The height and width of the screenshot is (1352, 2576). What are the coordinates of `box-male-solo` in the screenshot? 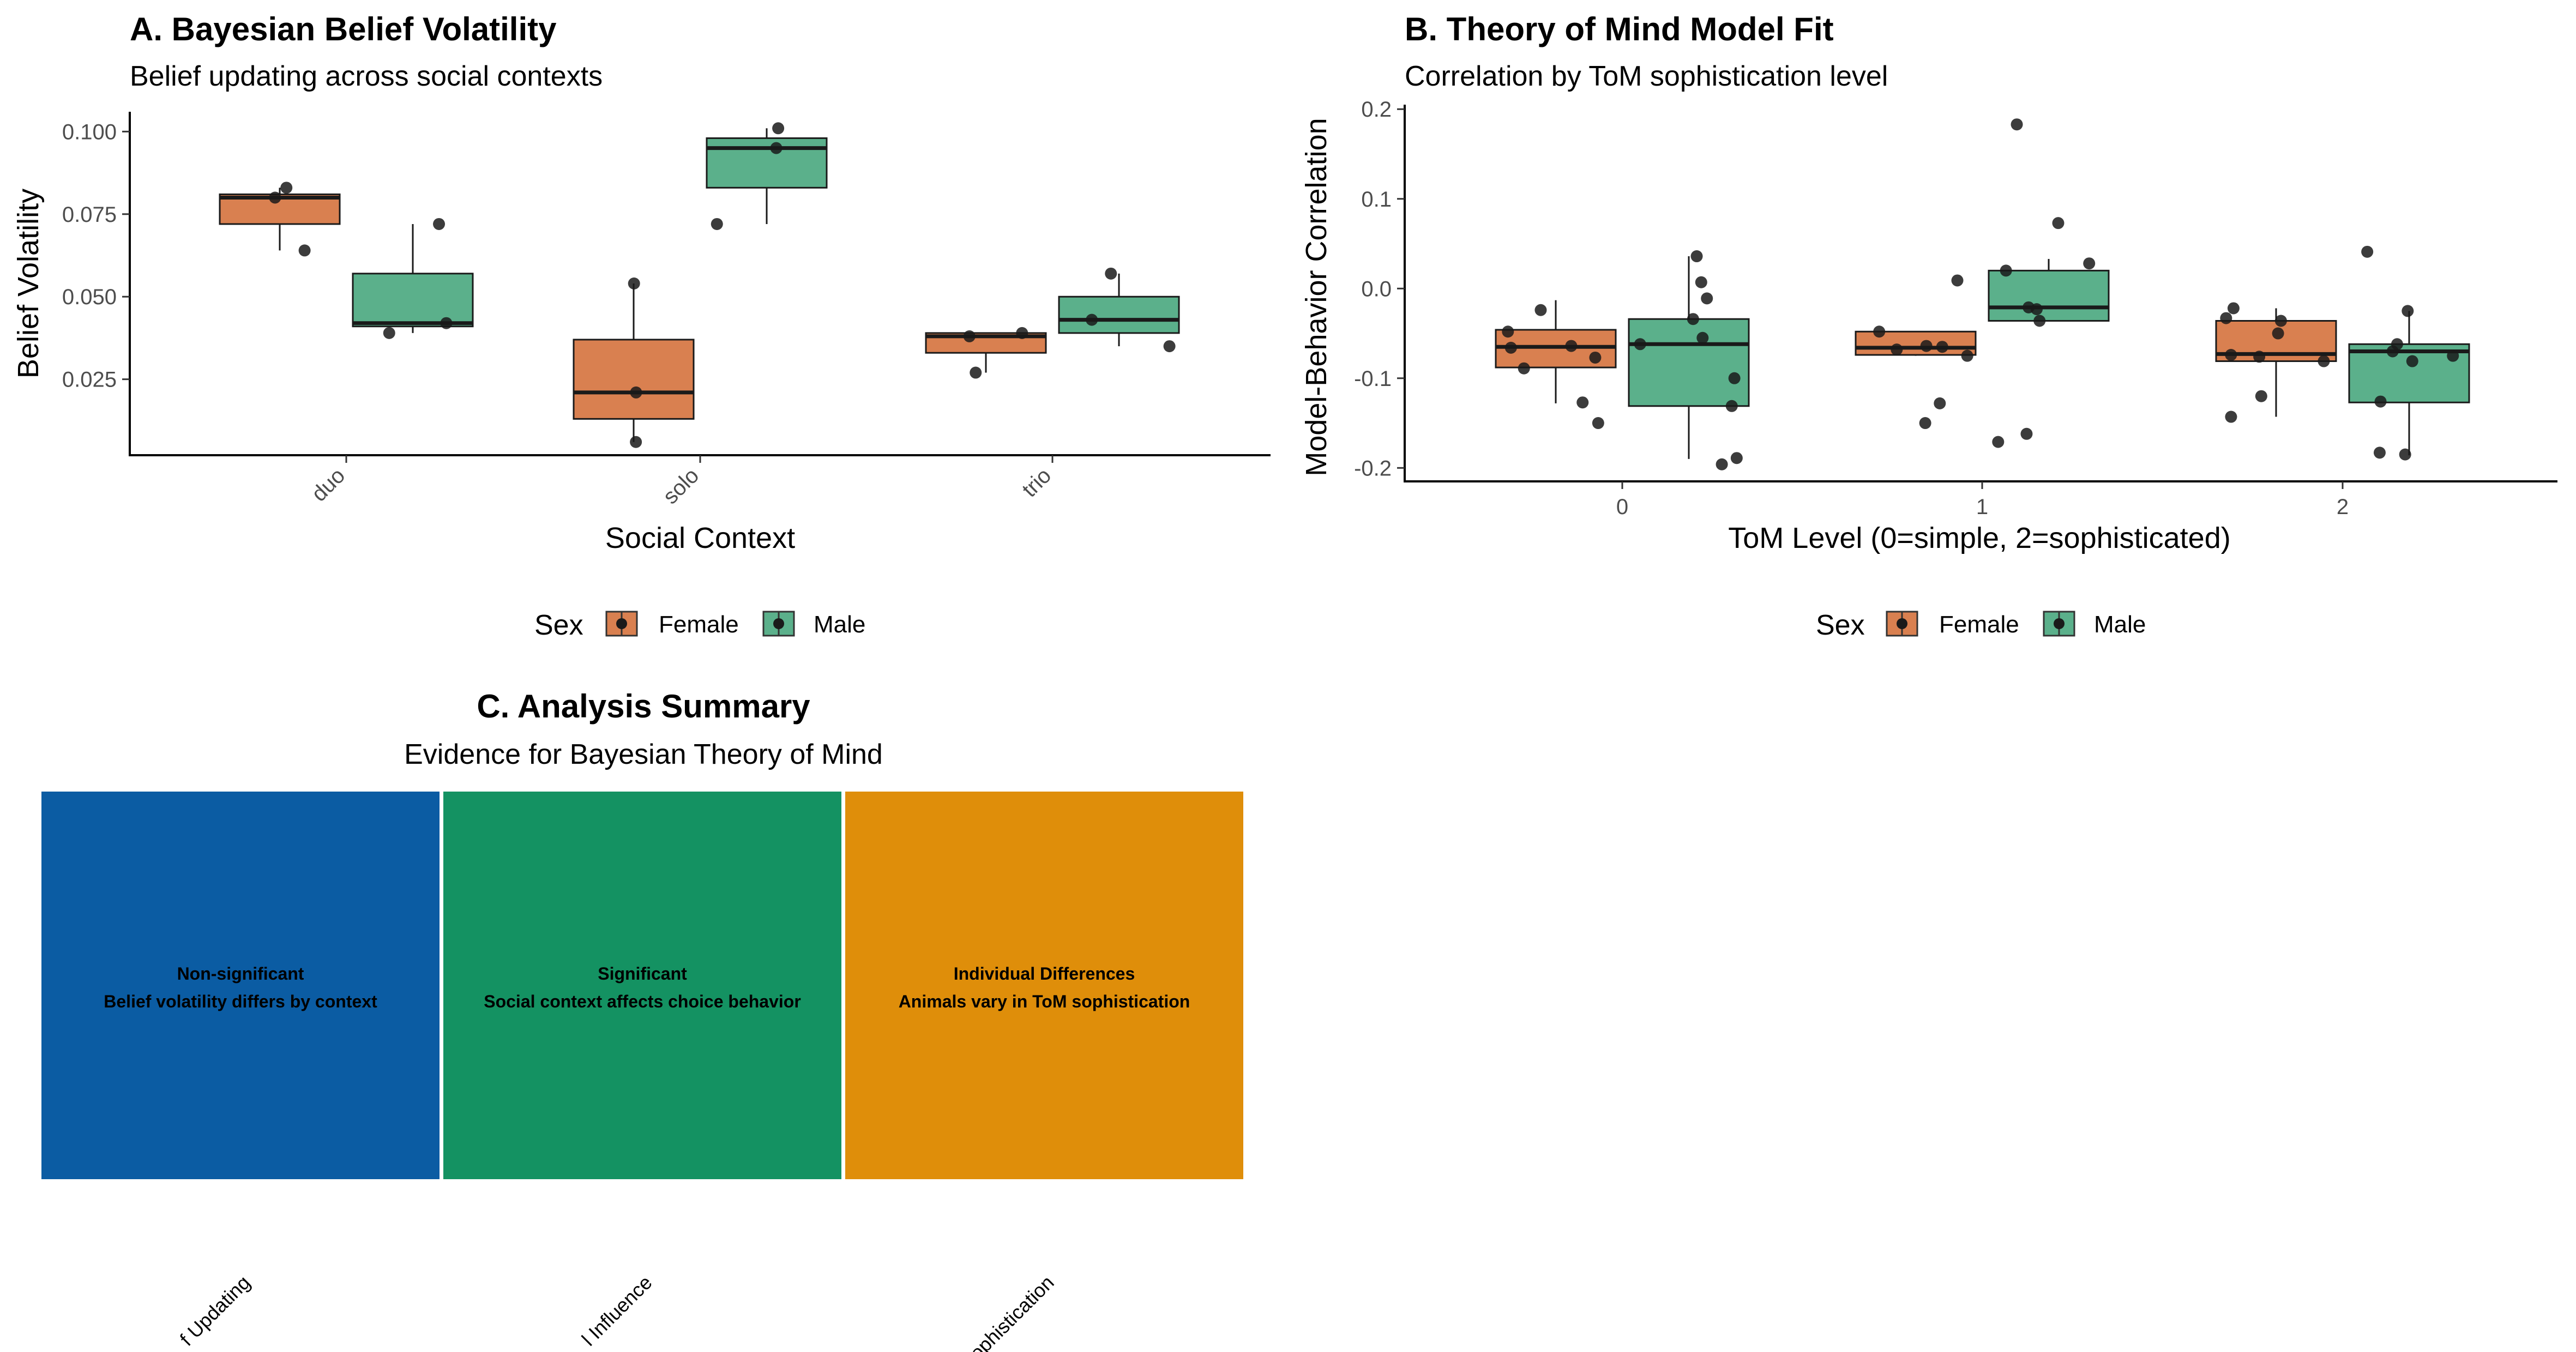 It's located at (767, 163).